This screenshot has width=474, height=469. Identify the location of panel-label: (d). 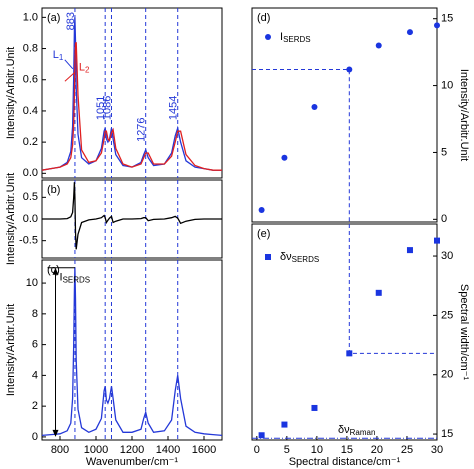
(263, 18).